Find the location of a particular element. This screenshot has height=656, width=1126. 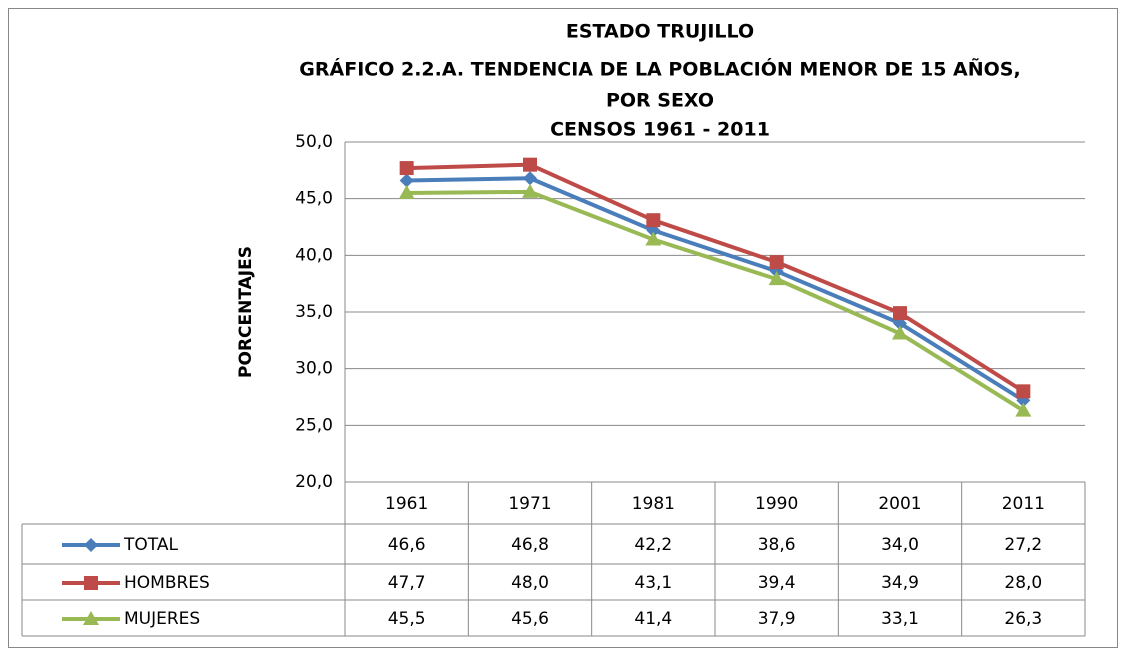

table-value: 34,9 is located at coordinates (900, 583).